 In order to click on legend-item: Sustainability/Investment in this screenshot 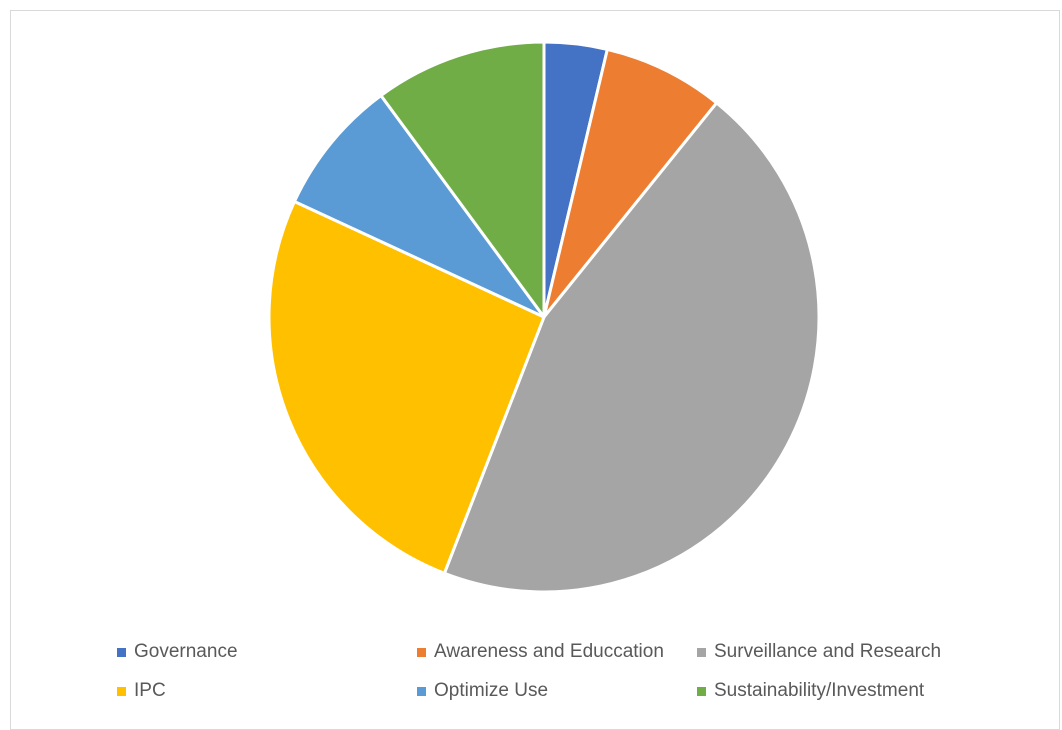, I will do `click(857, 691)`.